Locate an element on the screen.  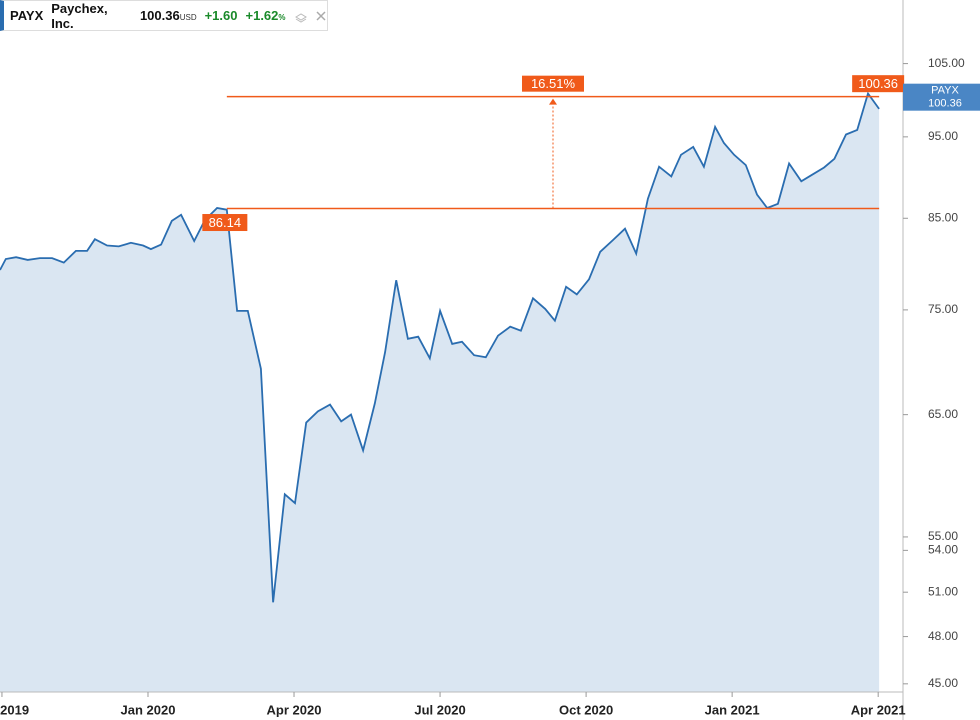
measure-start-label-box is located at coordinates (225, 223).